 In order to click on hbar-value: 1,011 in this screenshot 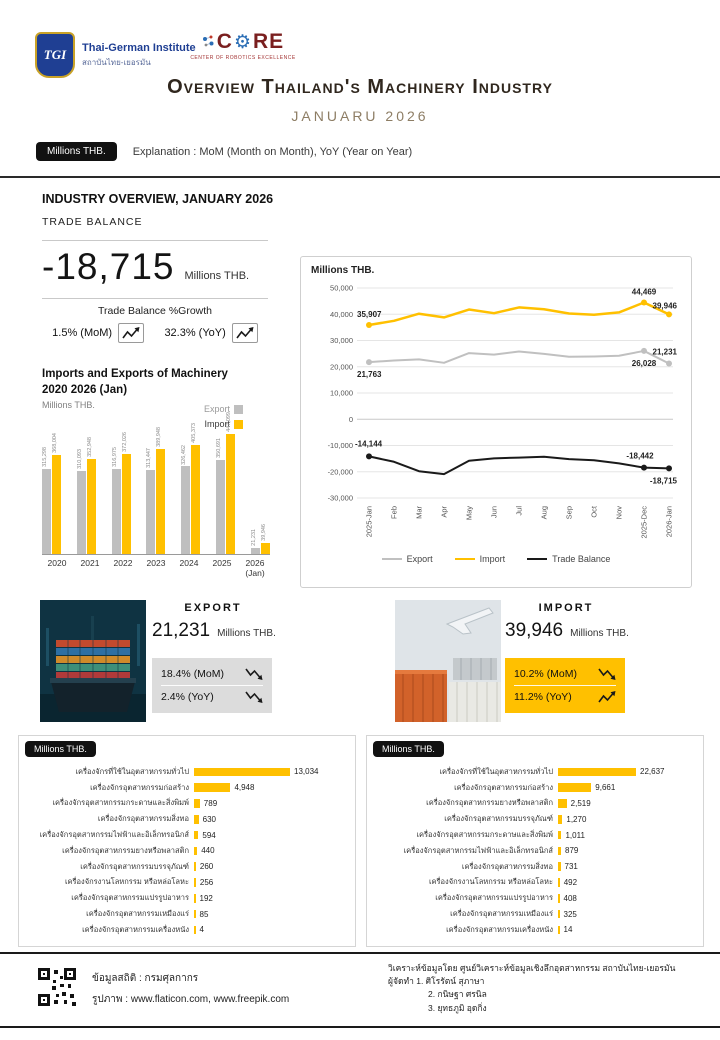, I will do `click(575, 835)`.